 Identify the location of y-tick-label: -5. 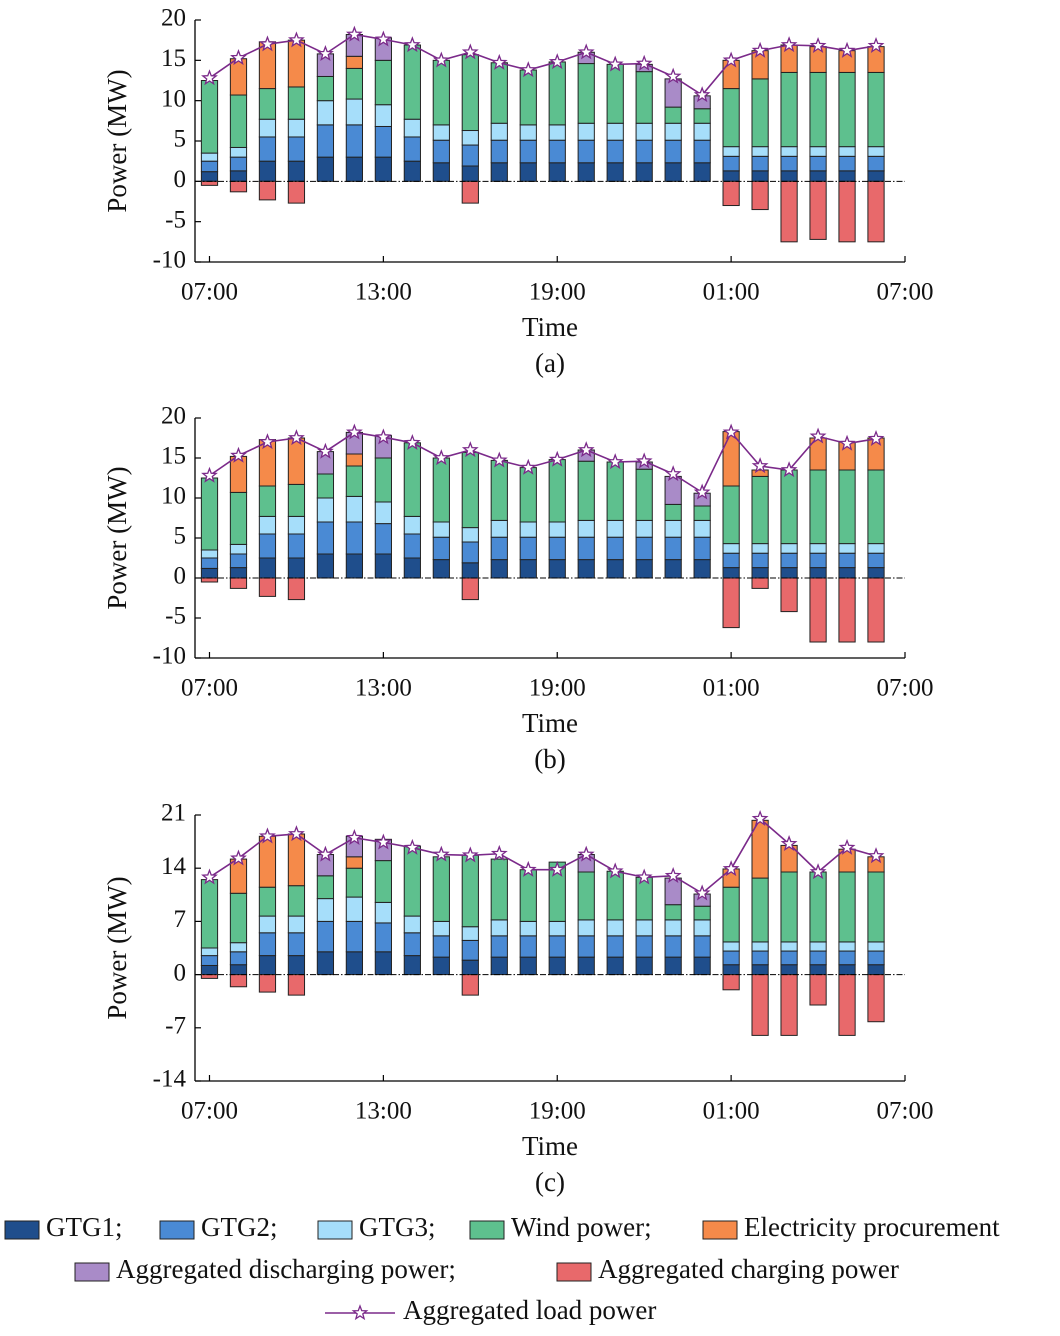
(175, 219).